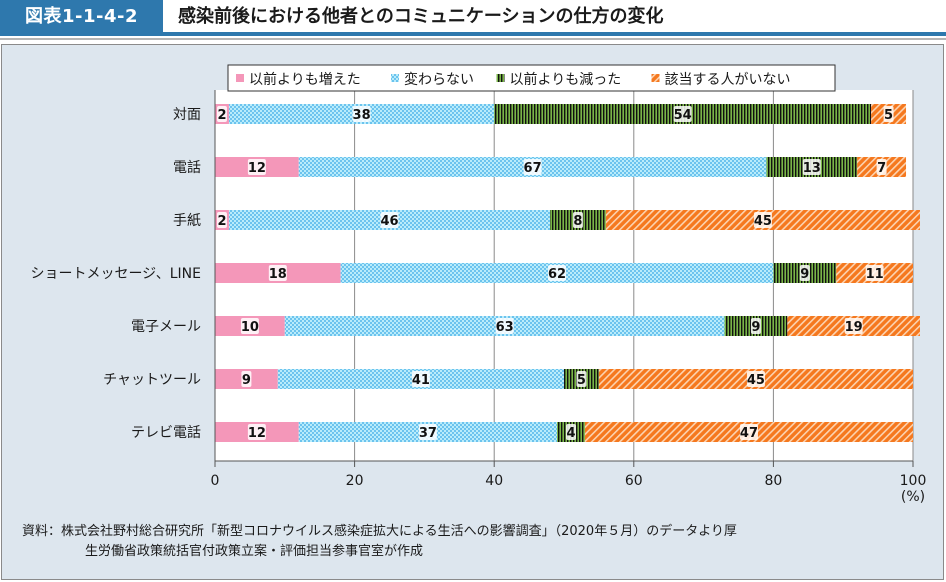 The width and height of the screenshot is (946, 582). What do you see at coordinates (773, 481) in the screenshot?
I see `x-tick-label: 80` at bounding box center [773, 481].